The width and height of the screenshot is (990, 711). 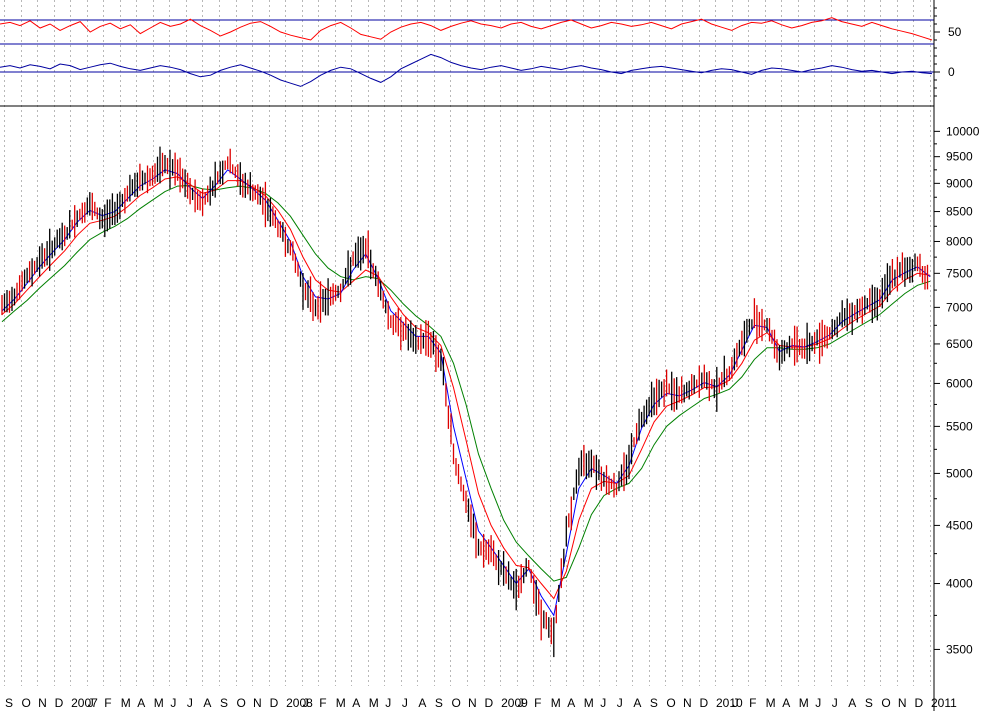 What do you see at coordinates (959, 273) in the screenshot?
I see `price-tick-label: 7500` at bounding box center [959, 273].